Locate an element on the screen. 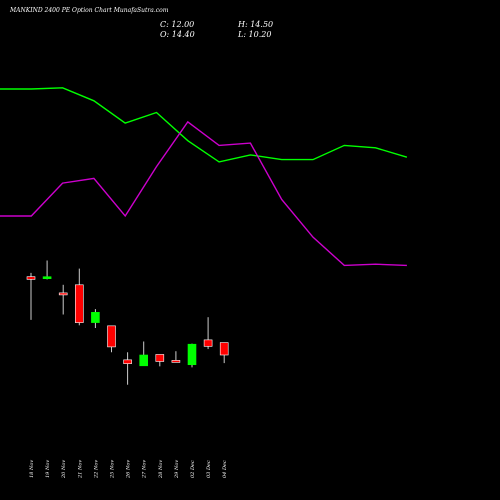 The image size is (500, 500). x-tick-label: 02 Dec is located at coordinates (193, 469).